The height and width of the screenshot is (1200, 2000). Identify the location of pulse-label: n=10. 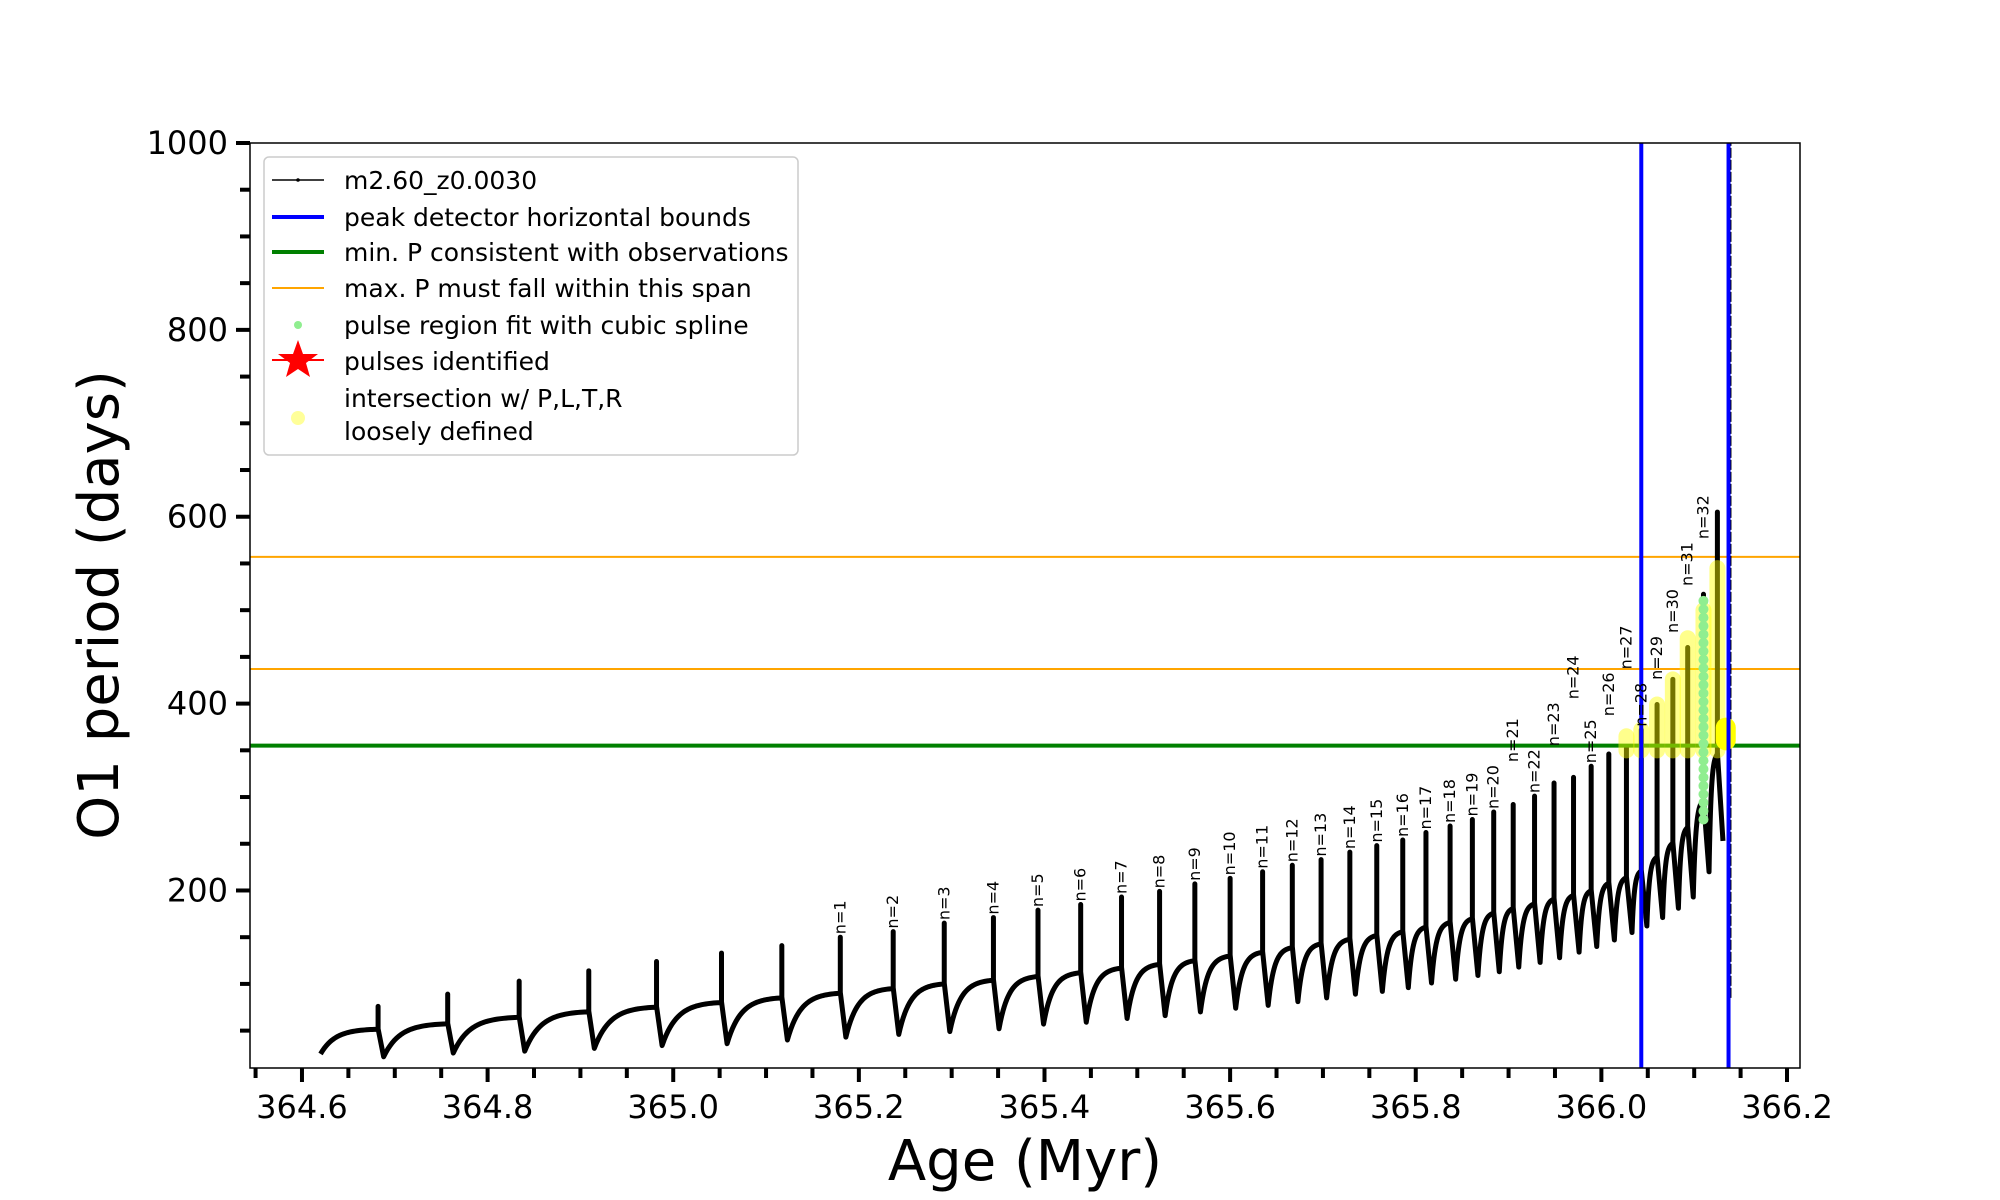
(1229, 853).